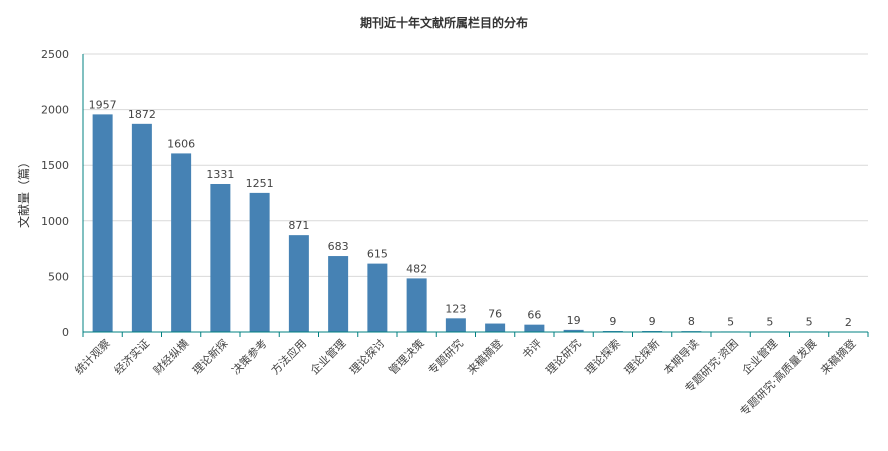 The width and height of the screenshot is (888, 451). I want to click on y-tick-label-3: 1500, so click(55, 165).